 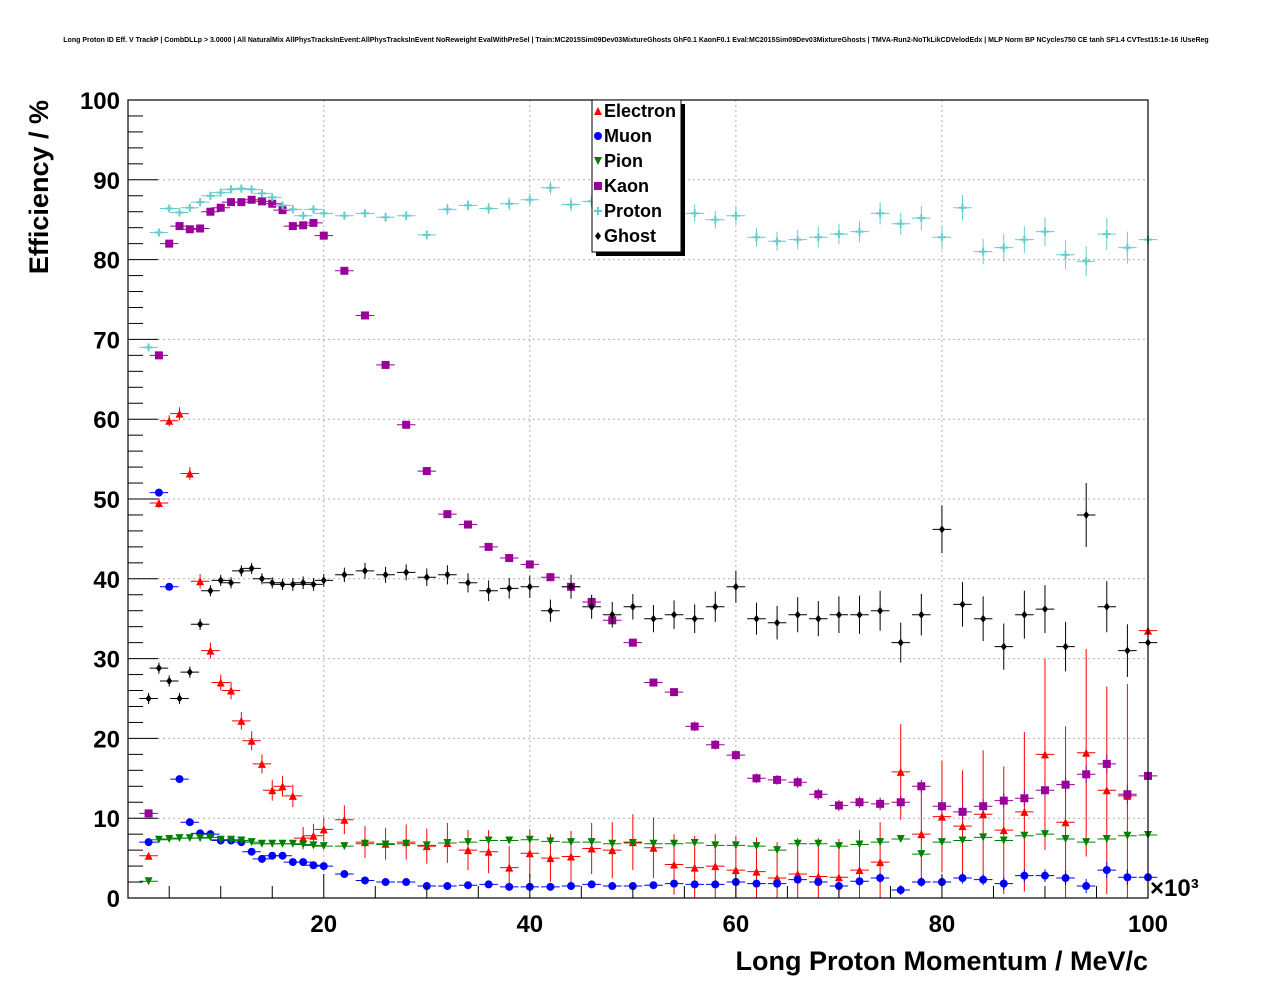 What do you see at coordinates (598, 186) in the screenshot?
I see `legend-marker-kaon` at bounding box center [598, 186].